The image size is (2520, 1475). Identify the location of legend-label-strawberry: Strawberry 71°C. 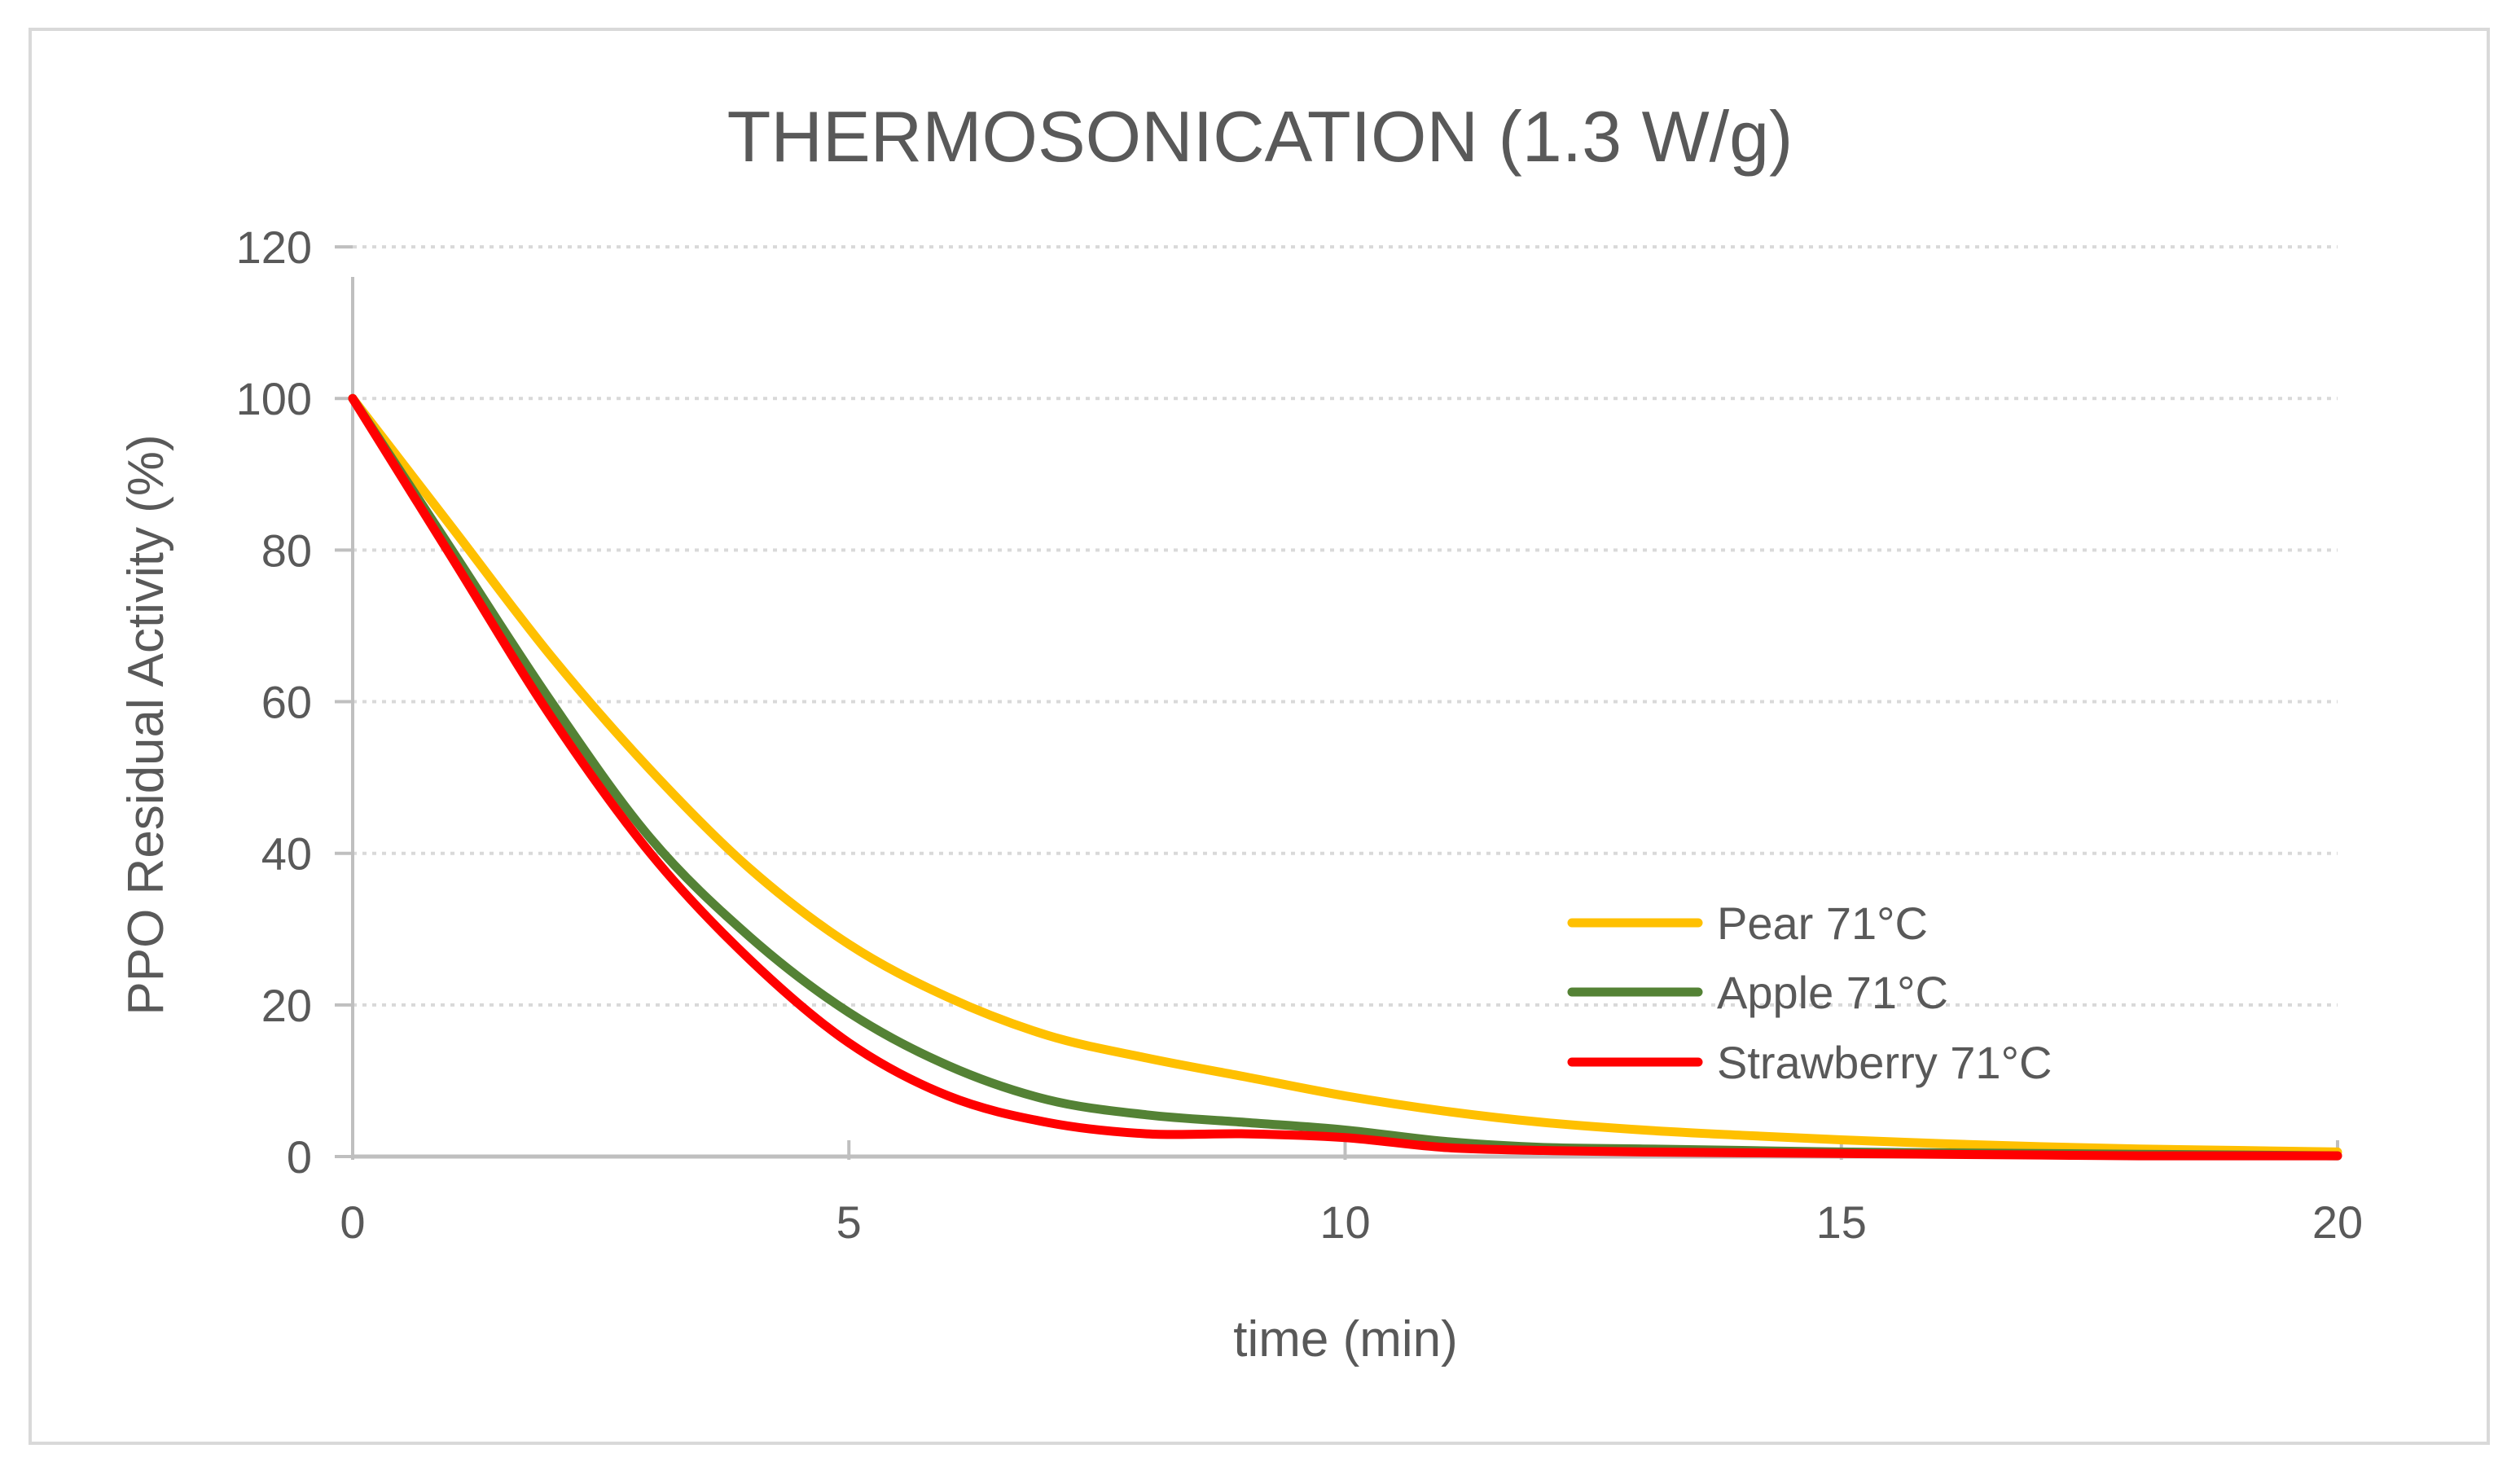
(1884, 1062).